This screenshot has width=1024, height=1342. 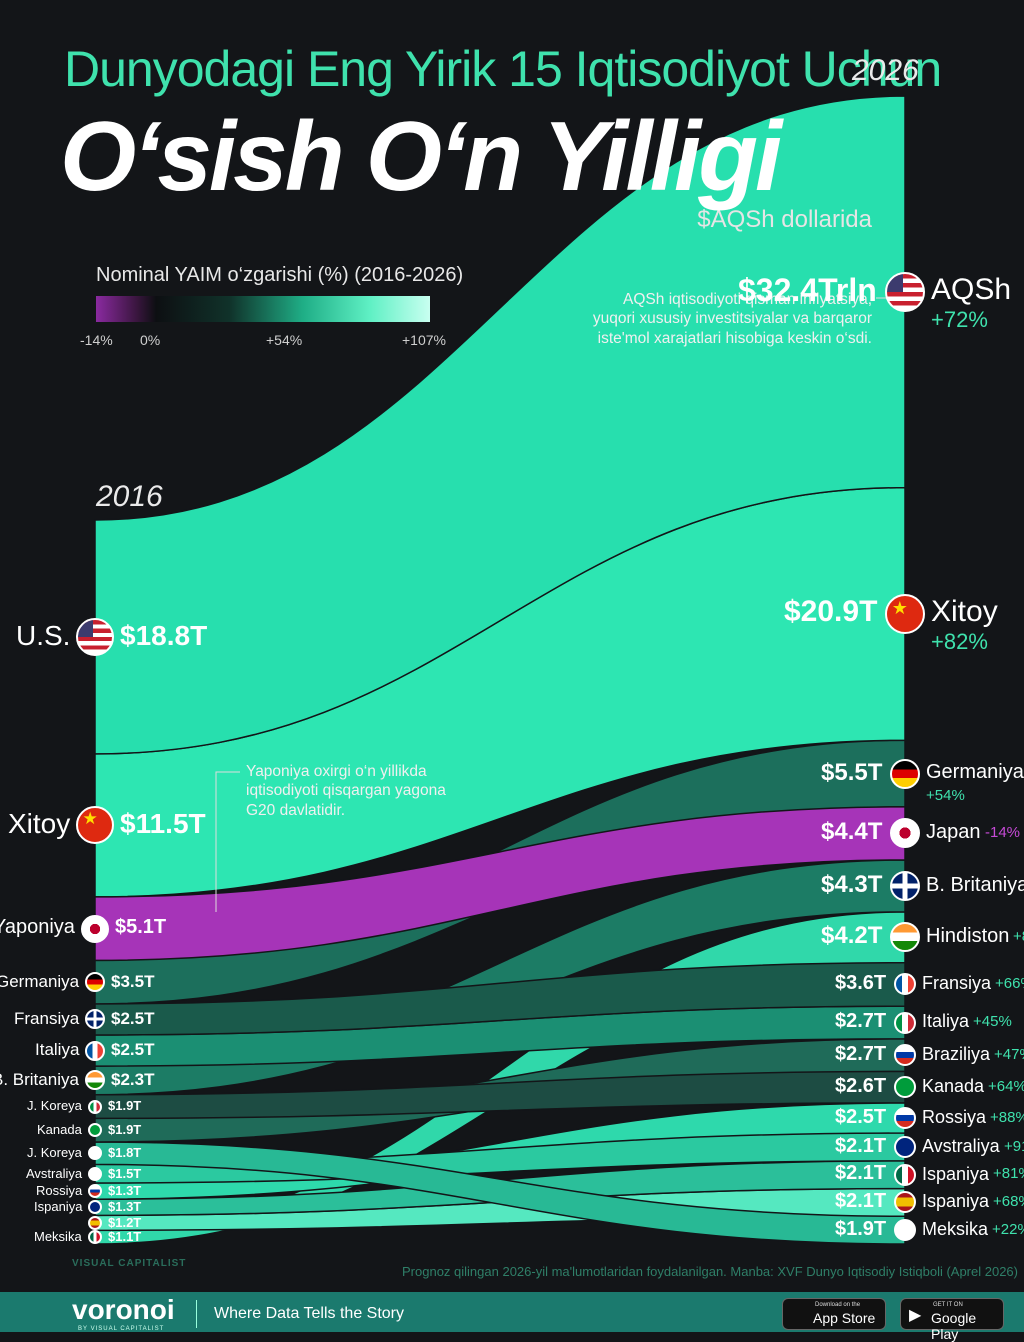 I want to click on right-change: +91%, so click(x=1014, y=1146).